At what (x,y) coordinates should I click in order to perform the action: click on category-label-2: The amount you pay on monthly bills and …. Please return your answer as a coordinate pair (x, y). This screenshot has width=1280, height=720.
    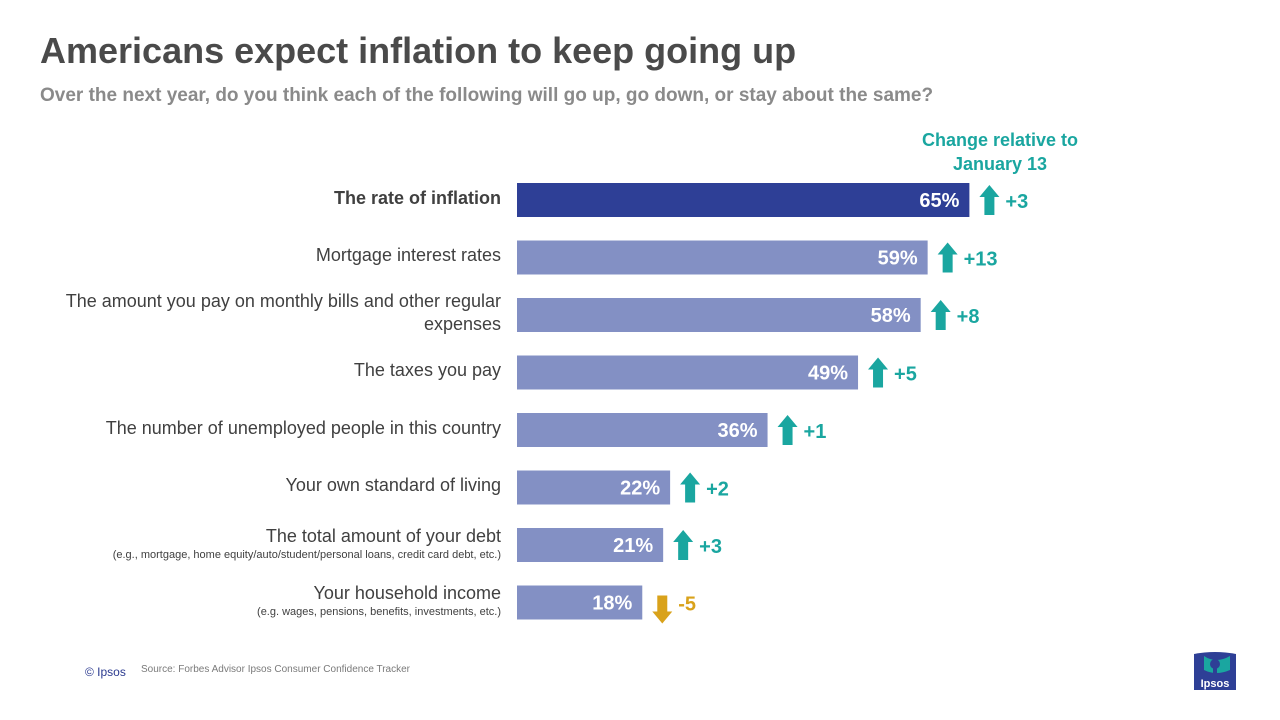
    Looking at the image, I should click on (271, 313).